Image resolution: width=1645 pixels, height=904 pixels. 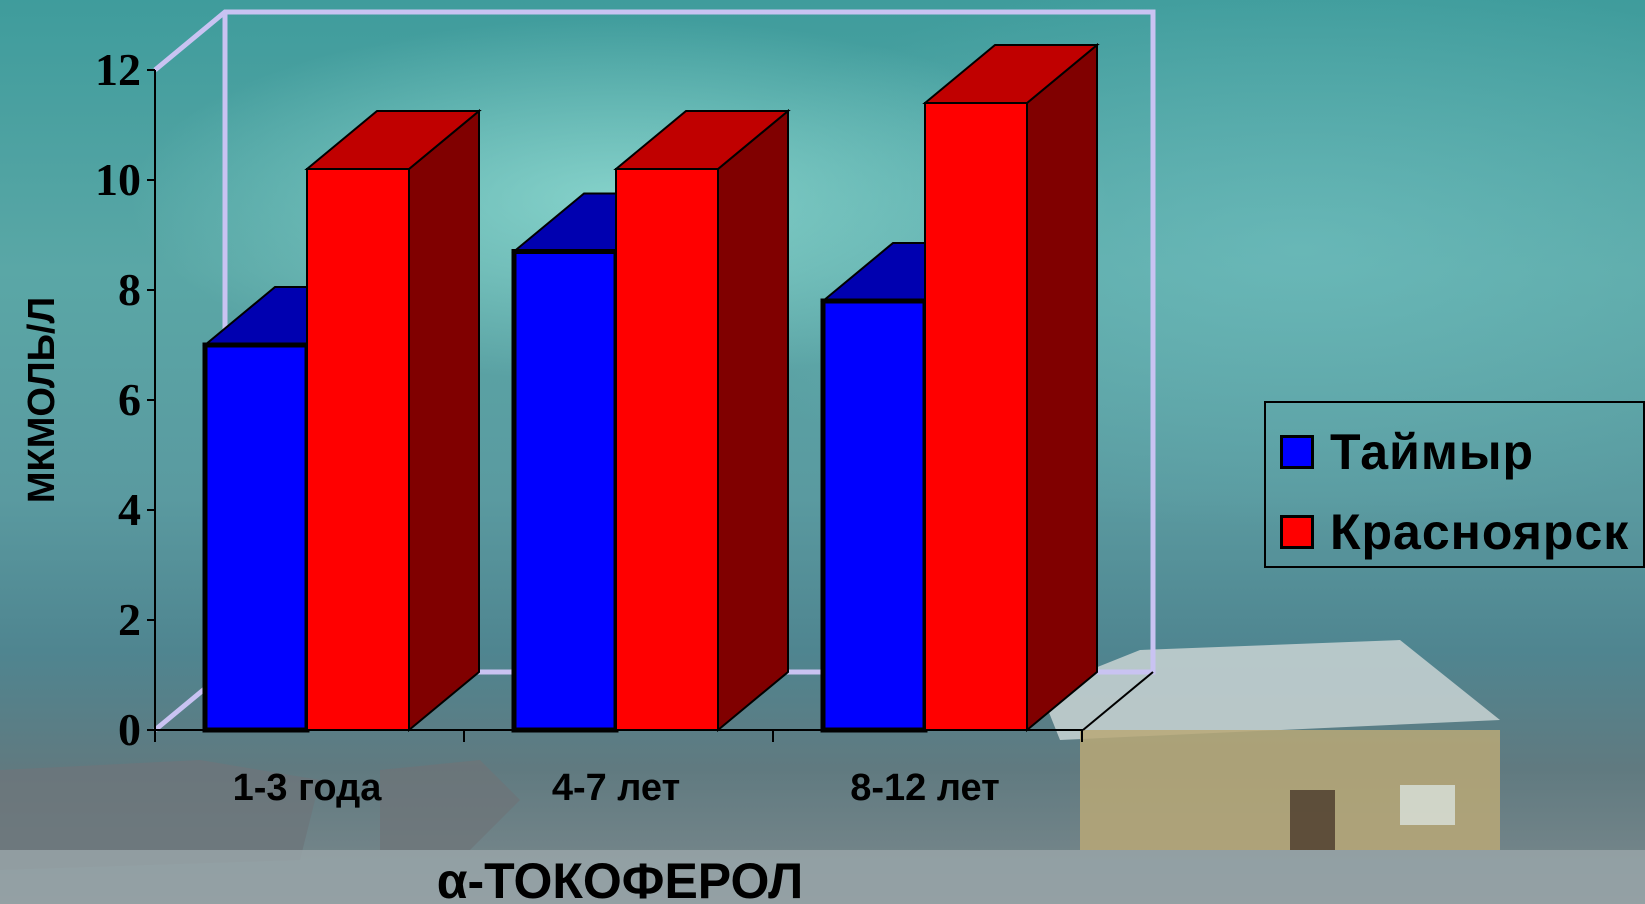 I want to click on y-tick-label: 2, so click(x=129, y=619).